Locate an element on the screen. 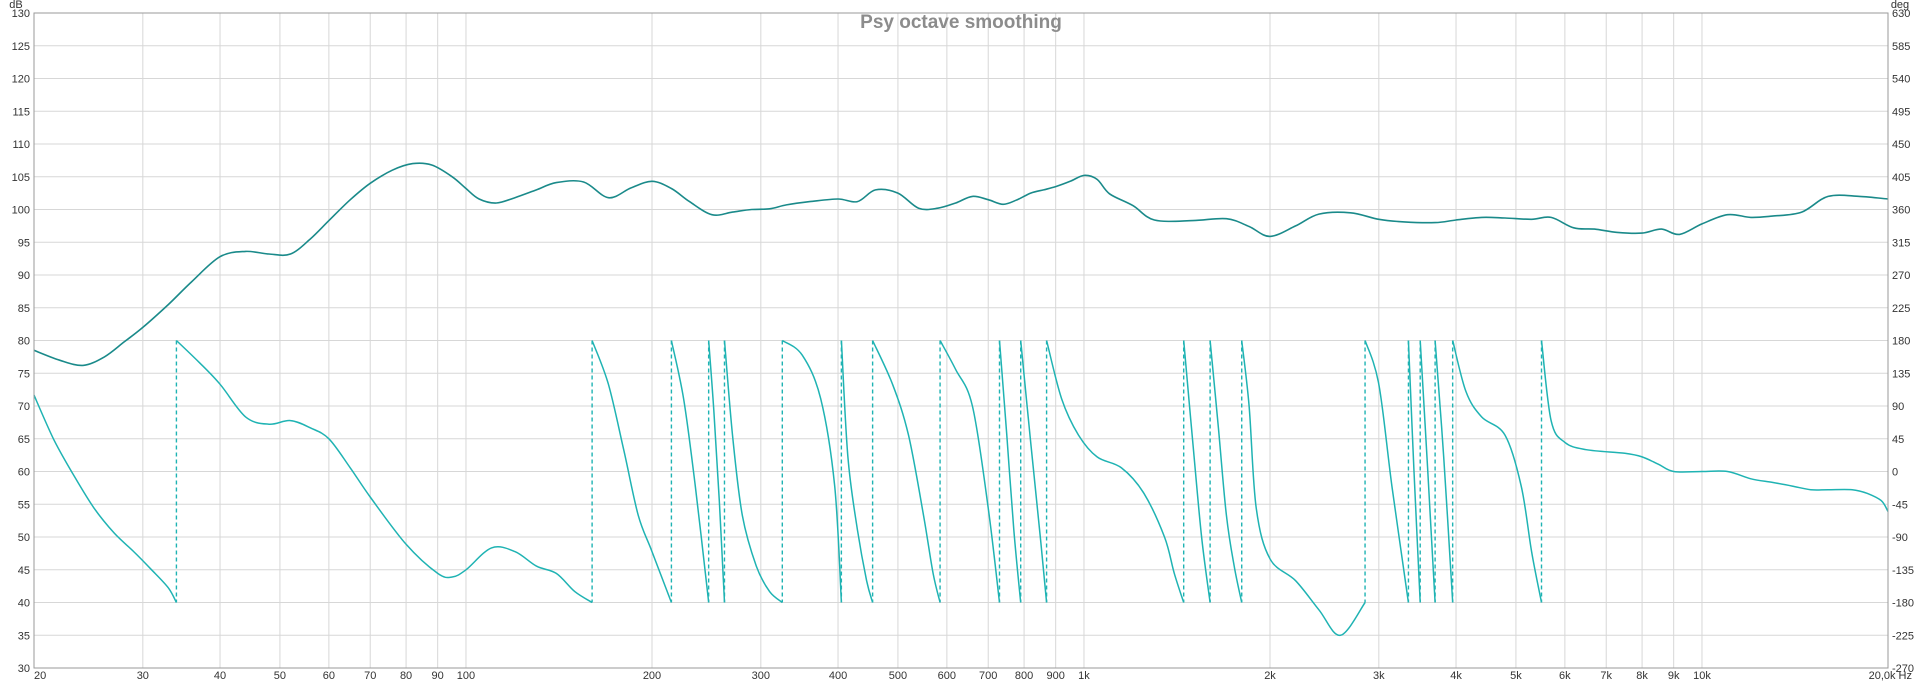 This screenshot has height=682, width=1920. x-tick-label: 40 is located at coordinates (220, 676).